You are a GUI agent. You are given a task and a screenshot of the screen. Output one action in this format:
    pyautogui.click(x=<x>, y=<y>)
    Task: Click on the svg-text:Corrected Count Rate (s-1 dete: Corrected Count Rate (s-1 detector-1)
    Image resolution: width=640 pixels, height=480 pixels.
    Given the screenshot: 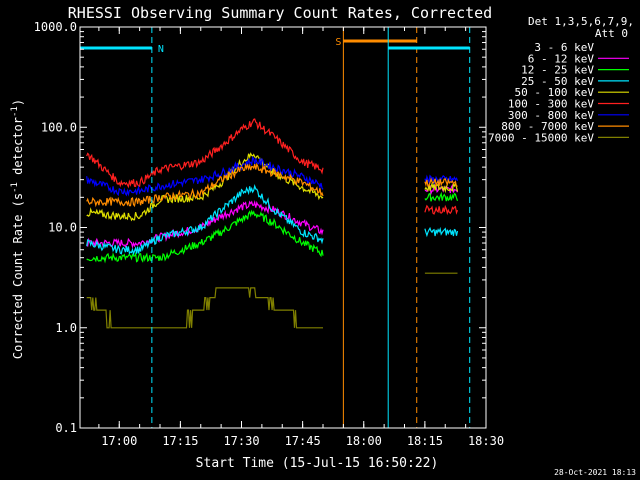 What is the action you would take?
    pyautogui.click(x=17, y=229)
    